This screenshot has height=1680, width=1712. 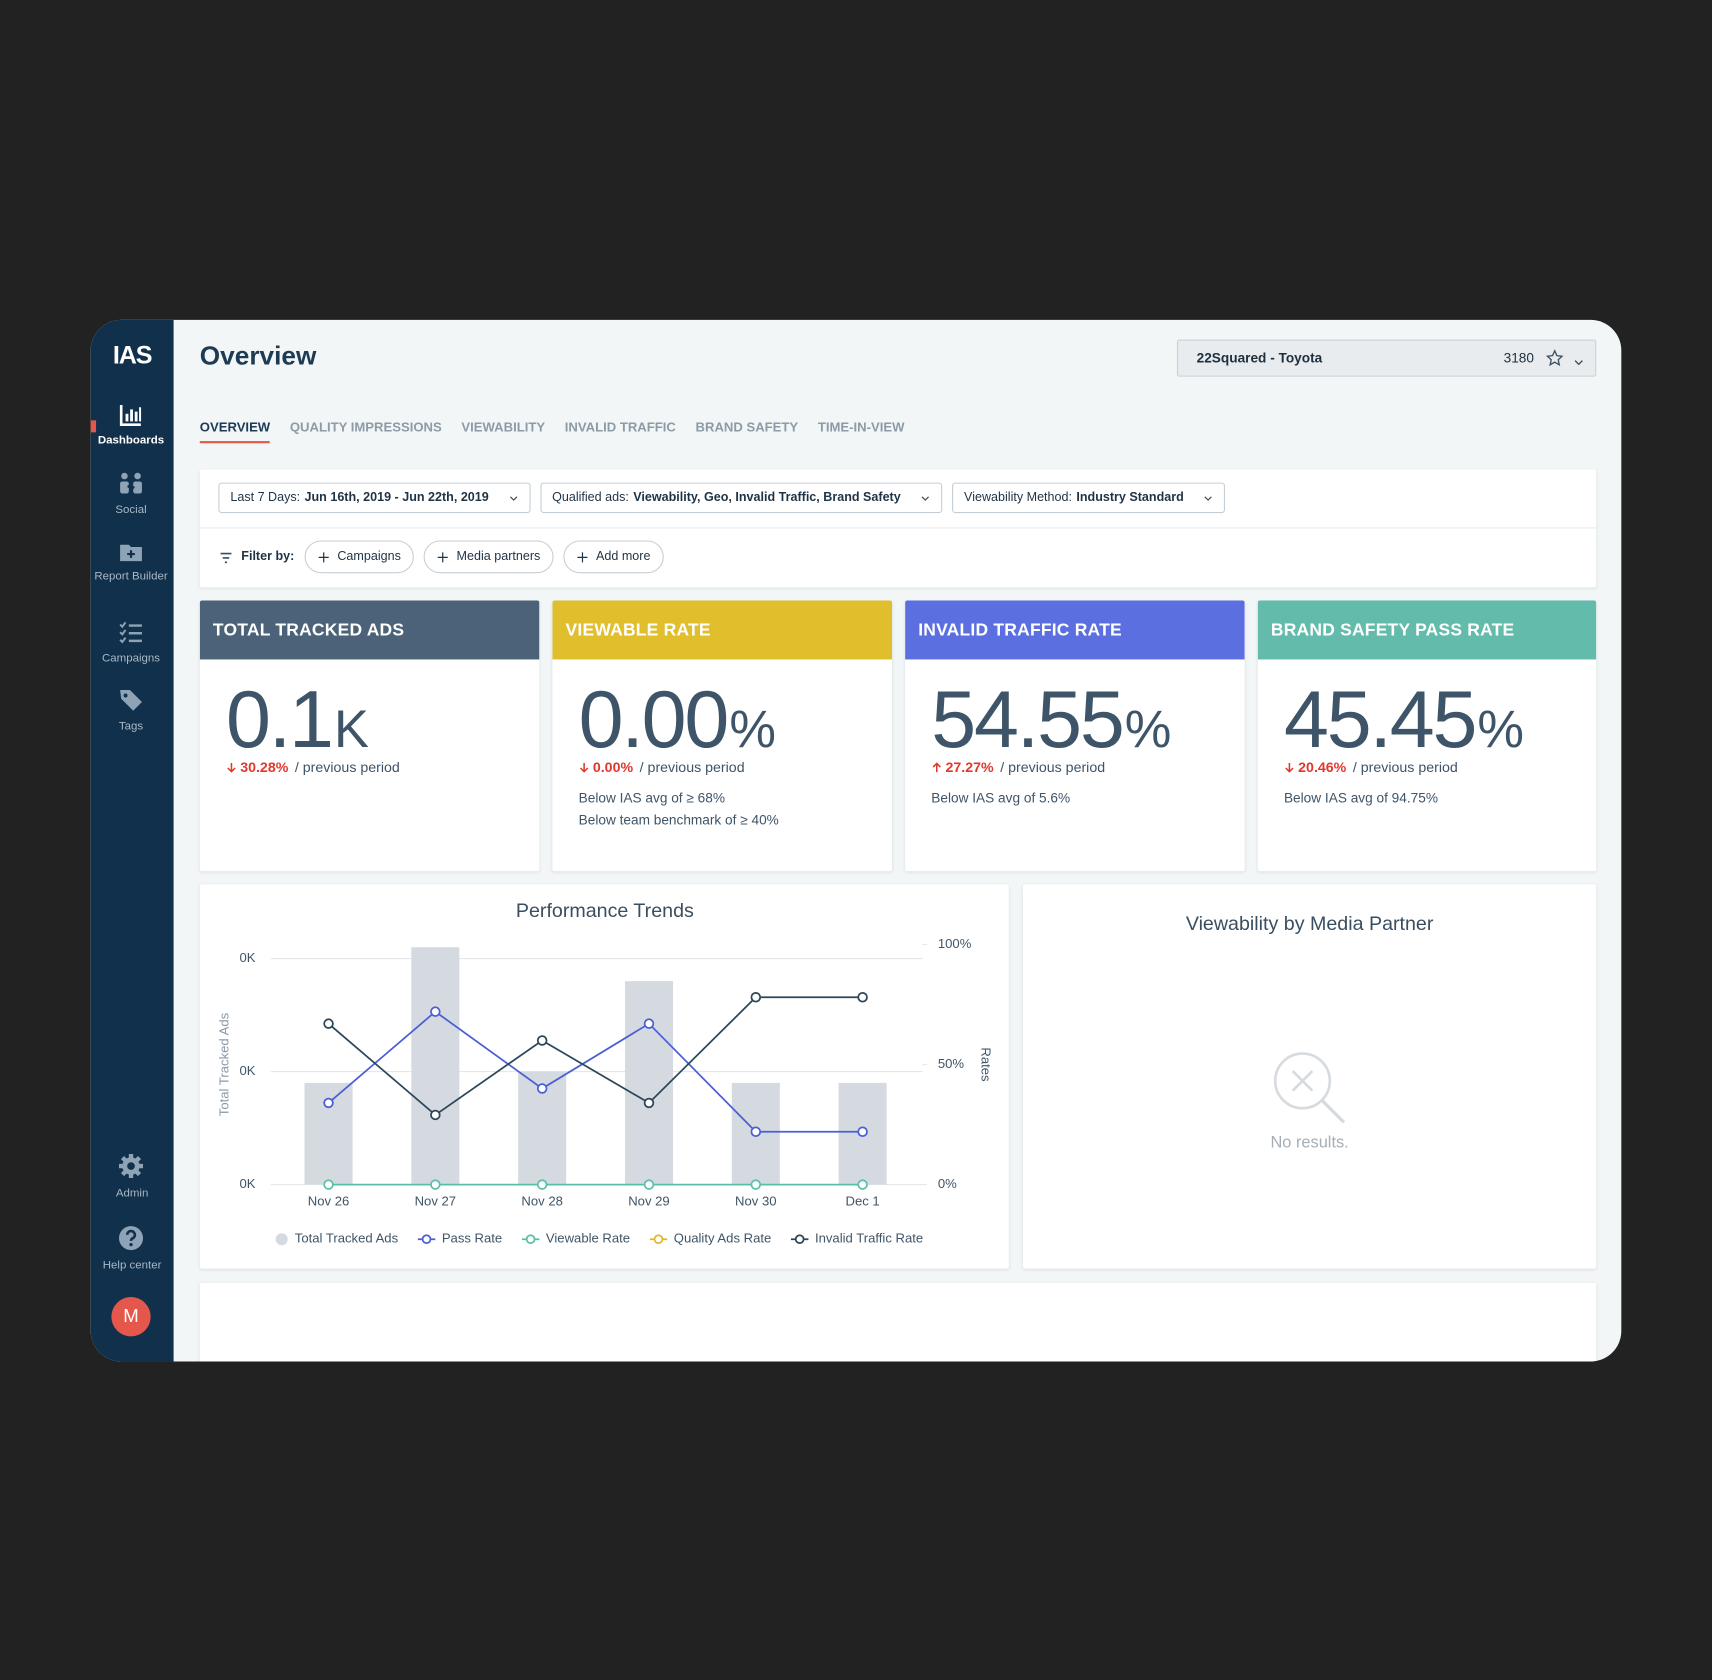 What do you see at coordinates (799, 1239) in the screenshot?
I see `legend-swatch` at bounding box center [799, 1239].